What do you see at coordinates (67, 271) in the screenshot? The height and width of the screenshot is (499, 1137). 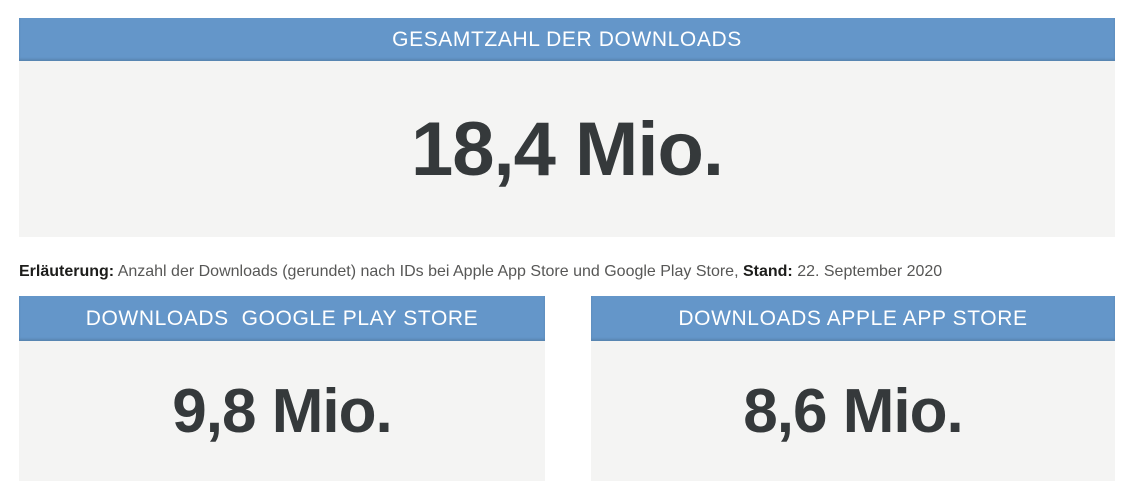 I see `explanation-label: Erläuterung:` at bounding box center [67, 271].